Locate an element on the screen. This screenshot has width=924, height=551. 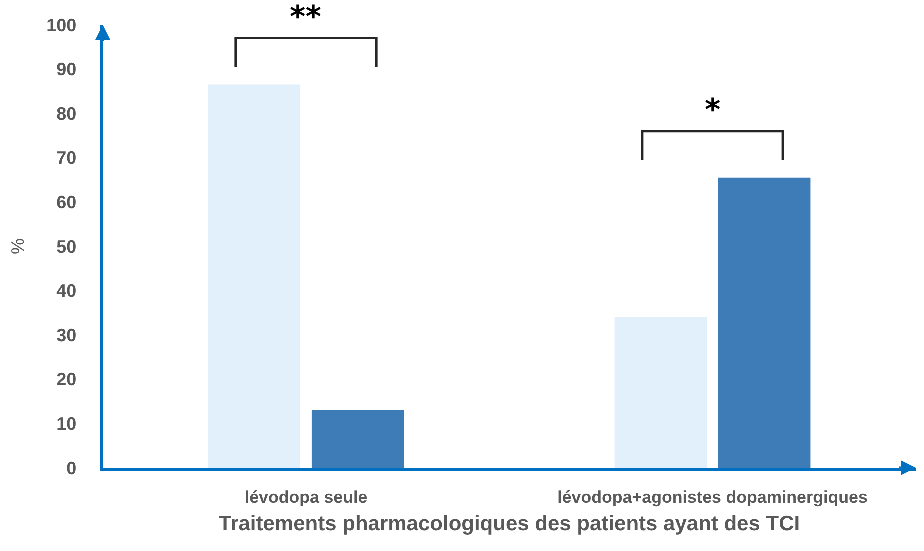
y-tick-label: 10 is located at coordinates (66, 424).